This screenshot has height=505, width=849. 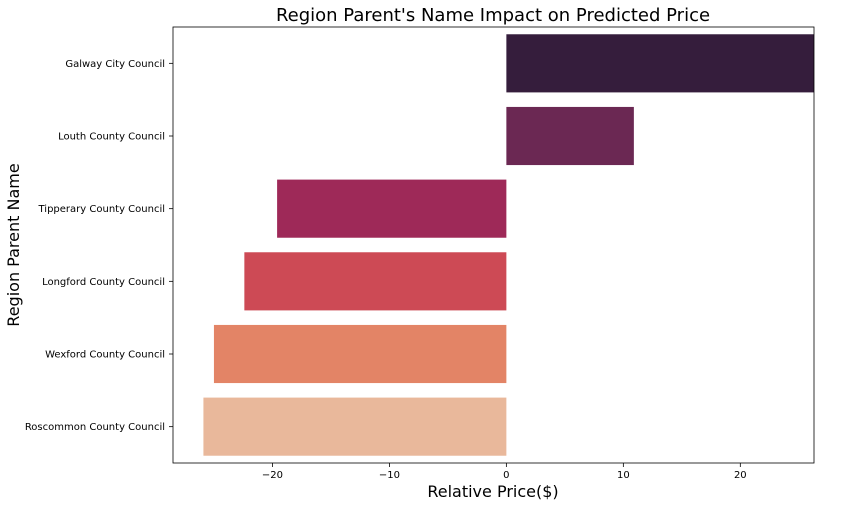 What do you see at coordinates (740, 475) in the screenshot?
I see `x-tick-label: 20` at bounding box center [740, 475].